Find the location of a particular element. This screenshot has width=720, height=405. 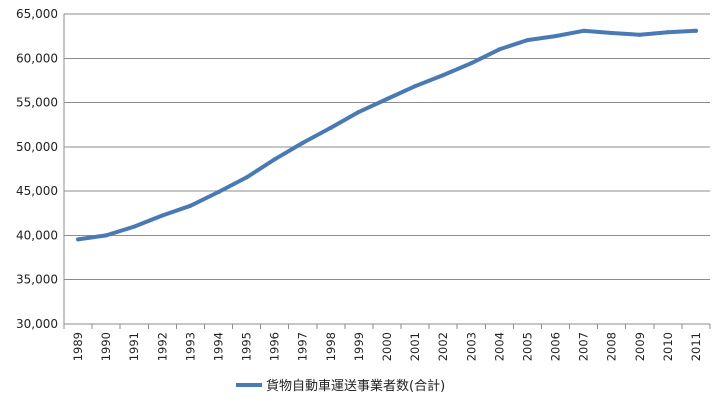

y-tick-label: 30,000 is located at coordinates (37, 324).